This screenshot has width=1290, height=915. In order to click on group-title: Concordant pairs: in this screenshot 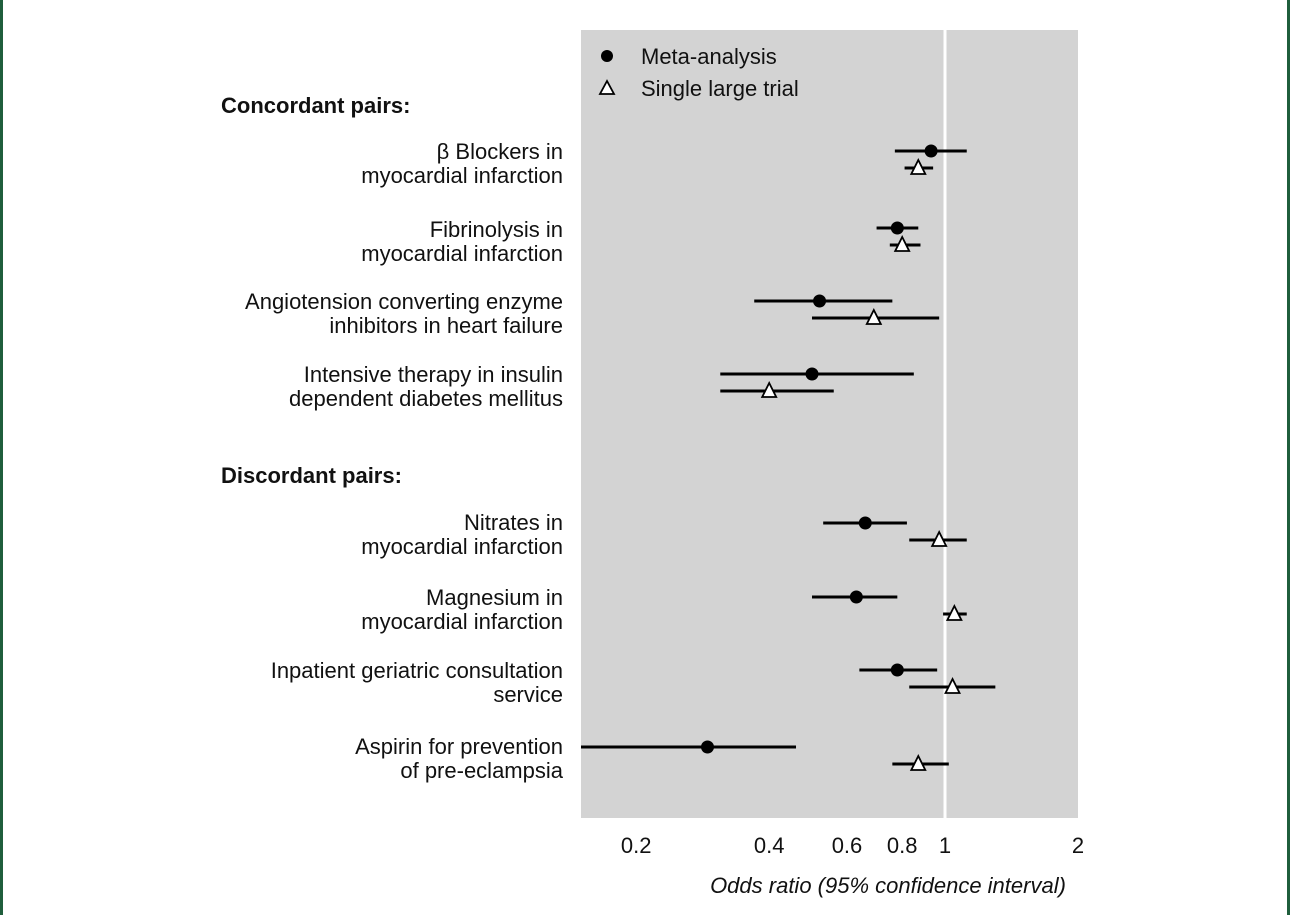, I will do `click(315, 105)`.